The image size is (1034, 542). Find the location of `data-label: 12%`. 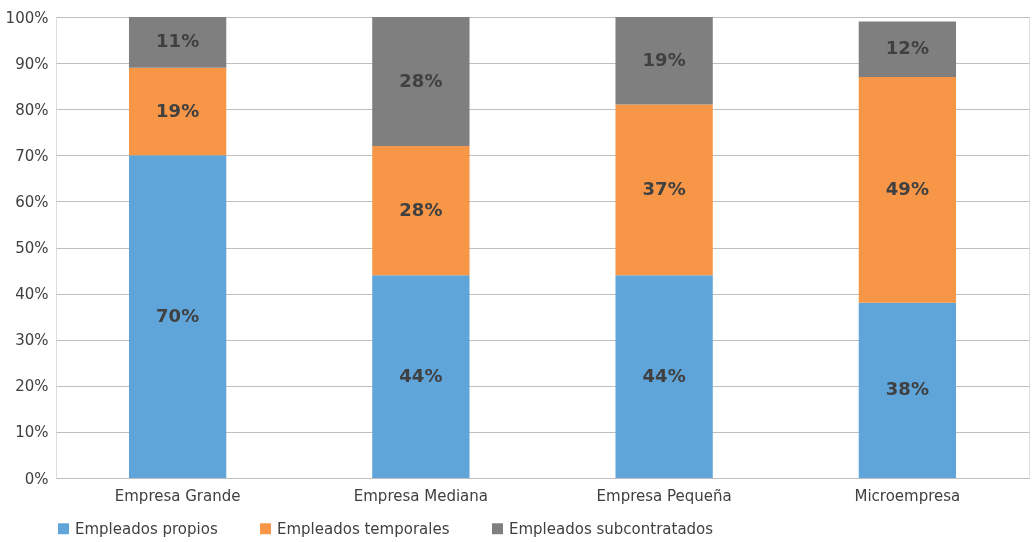

data-label: 12% is located at coordinates (907, 48).